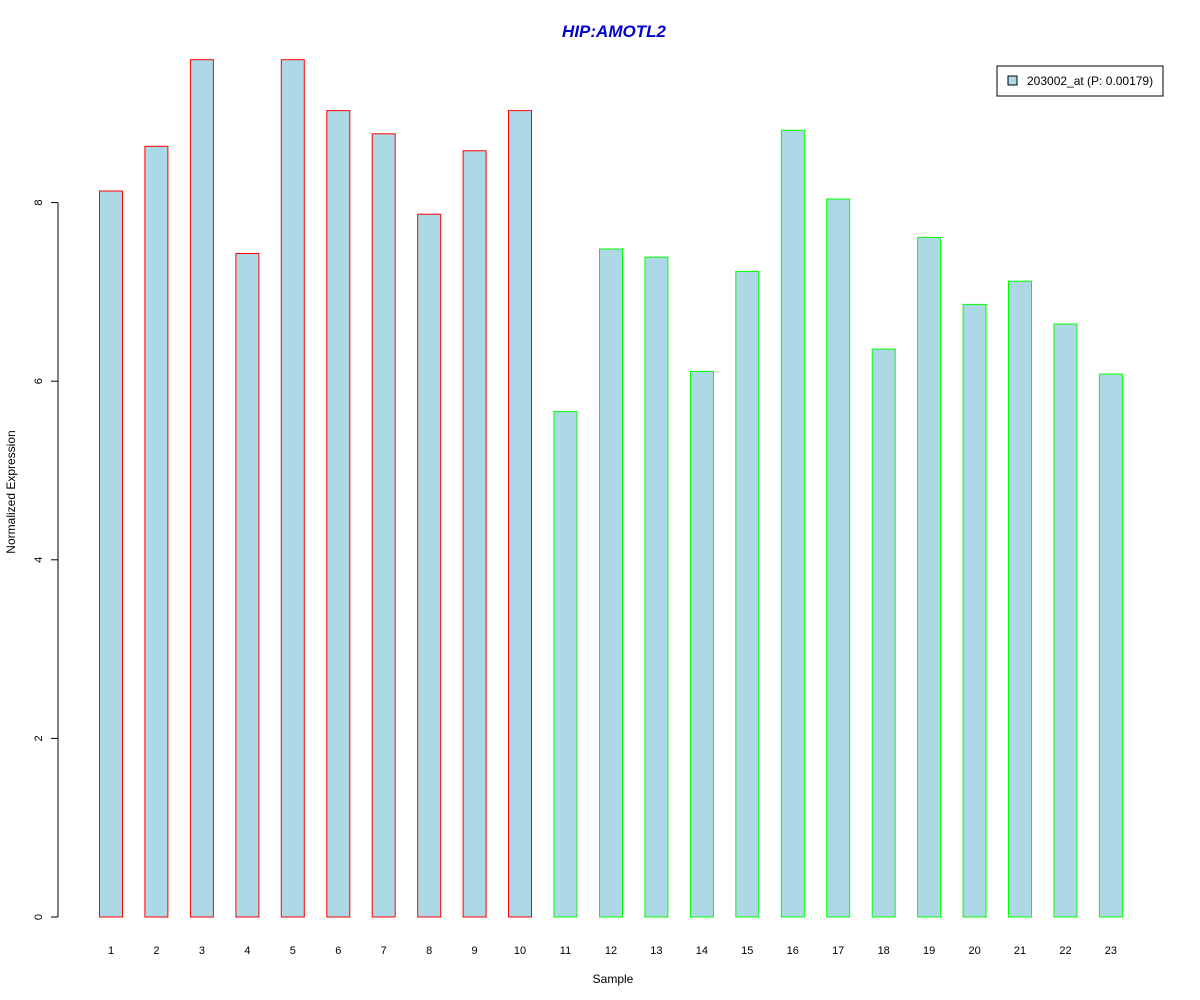 The height and width of the screenshot is (1000, 1200). I want to click on x-tick-label: 7, so click(384, 951).